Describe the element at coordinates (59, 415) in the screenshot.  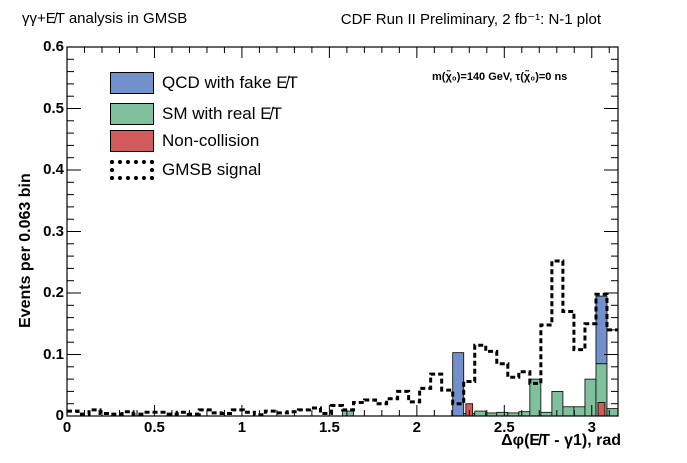
I see `y-tick-label: 0` at that location.